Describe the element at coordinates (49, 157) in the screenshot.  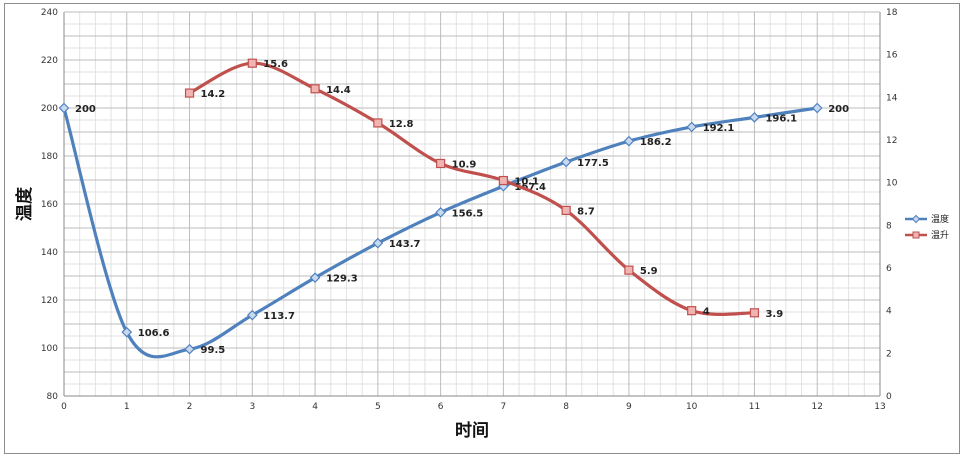
I see `y-tick-label: 180` at that location.